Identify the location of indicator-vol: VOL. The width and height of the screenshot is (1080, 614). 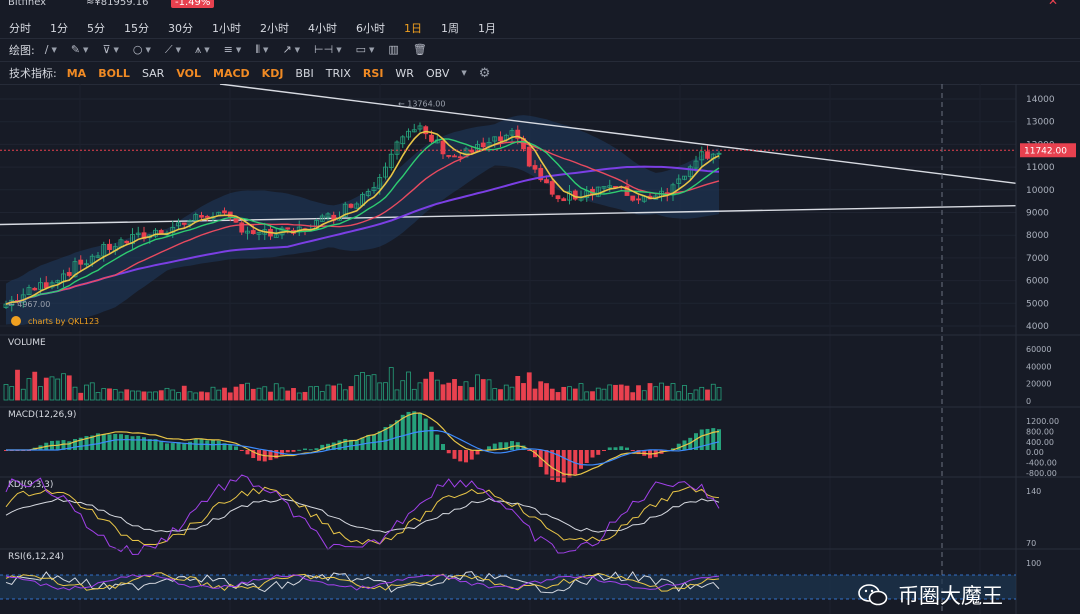
(188, 73).